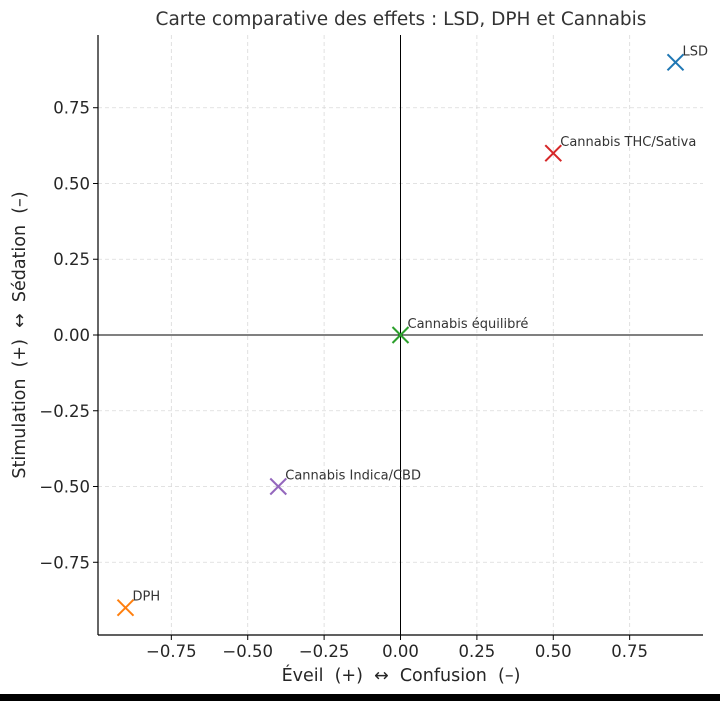  What do you see at coordinates (71, 183) in the screenshot?
I see `y-tick-label: 0.50` at bounding box center [71, 183].